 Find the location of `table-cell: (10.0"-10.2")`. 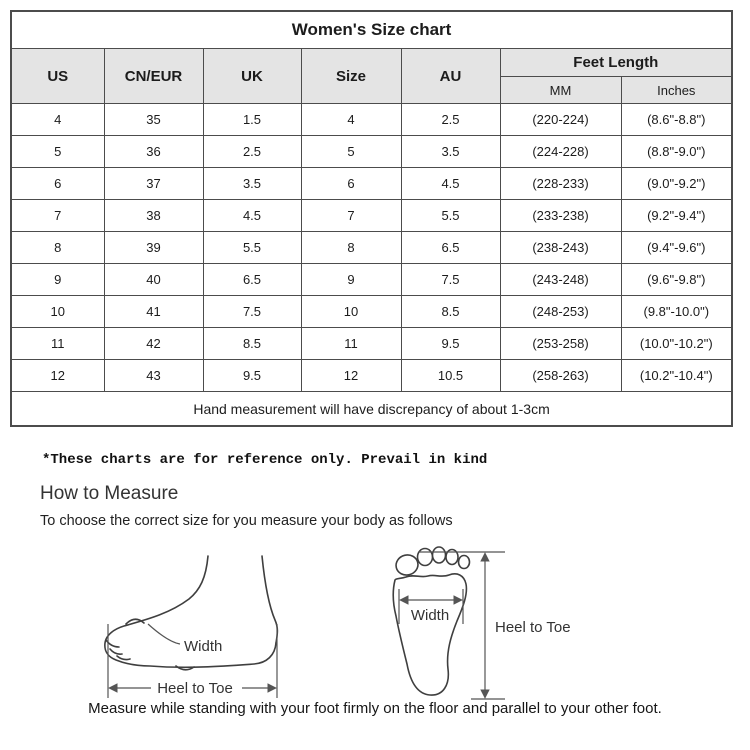

table-cell: (10.0"-10.2") is located at coordinates (676, 343).